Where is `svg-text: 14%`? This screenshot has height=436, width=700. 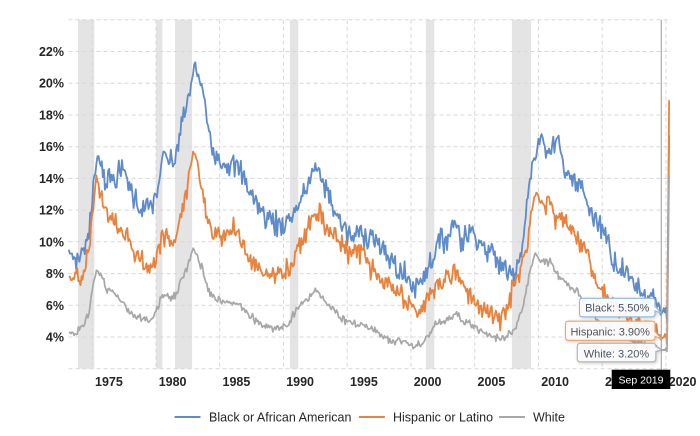
svg-text: 14% is located at coordinates (51, 179).